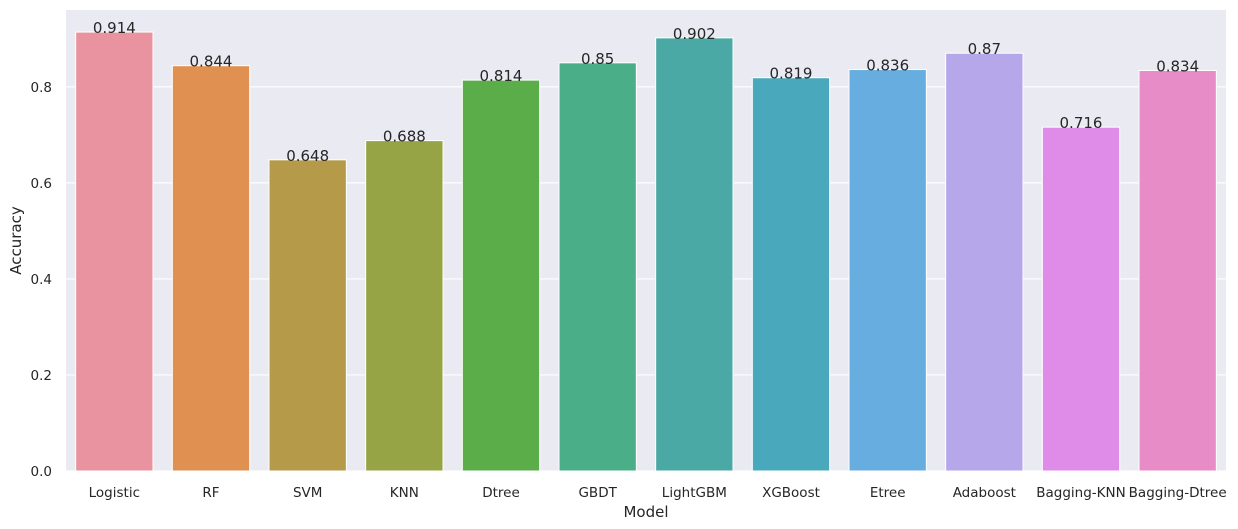  Describe the element at coordinates (16, 240) in the screenshot. I see `y-axis-label: Accuracy` at that location.